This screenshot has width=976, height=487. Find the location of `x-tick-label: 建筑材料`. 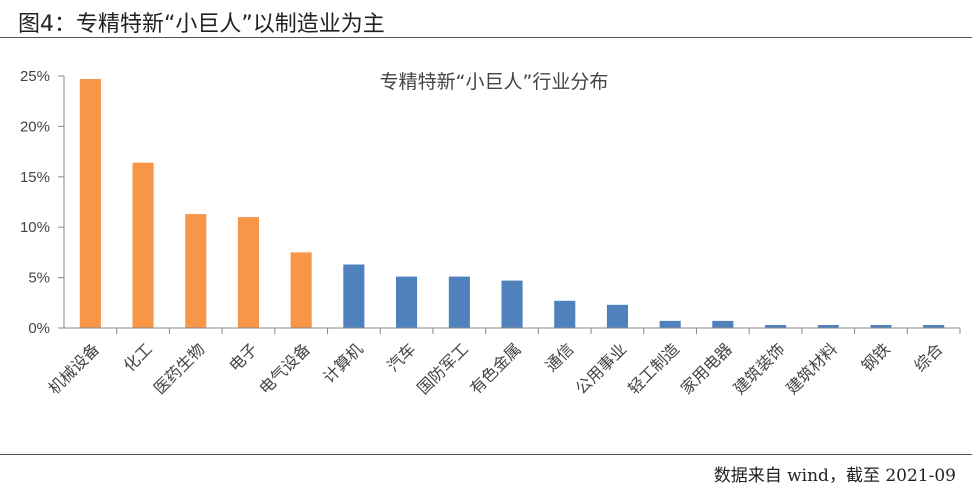

x-tick-label: 建筑材料 is located at coordinates (811, 368).